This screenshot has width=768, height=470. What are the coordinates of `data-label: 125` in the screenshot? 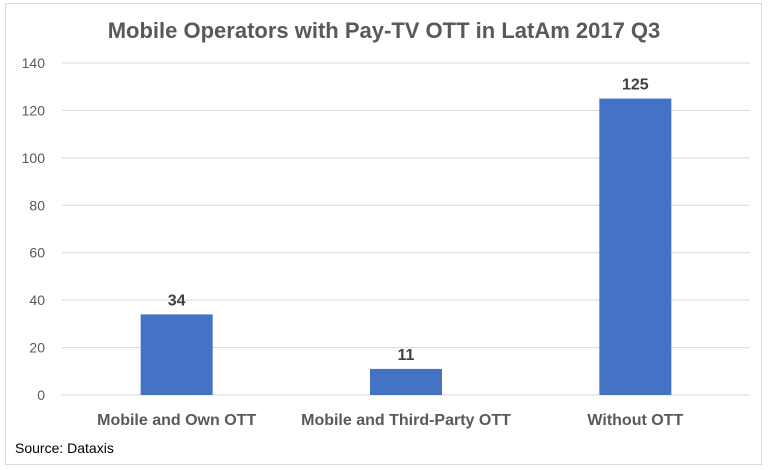 It's located at (635, 85).